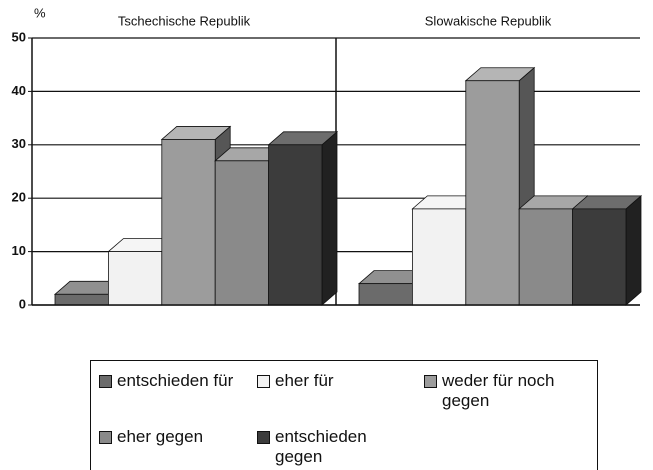 The width and height of the screenshot is (653, 470). Describe the element at coordinates (19, 250) in the screenshot. I see `y-tick-label: 10` at that location.